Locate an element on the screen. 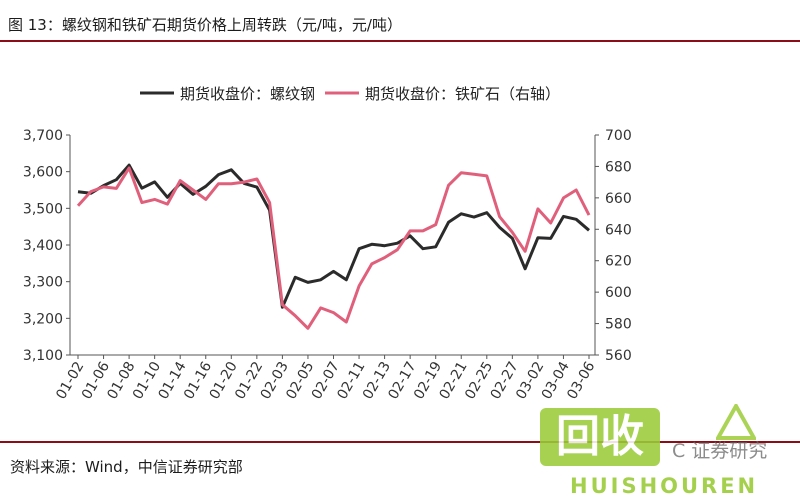 The width and height of the screenshot is (800, 500). watermark-caption: C 证券研究 is located at coordinates (720, 451).